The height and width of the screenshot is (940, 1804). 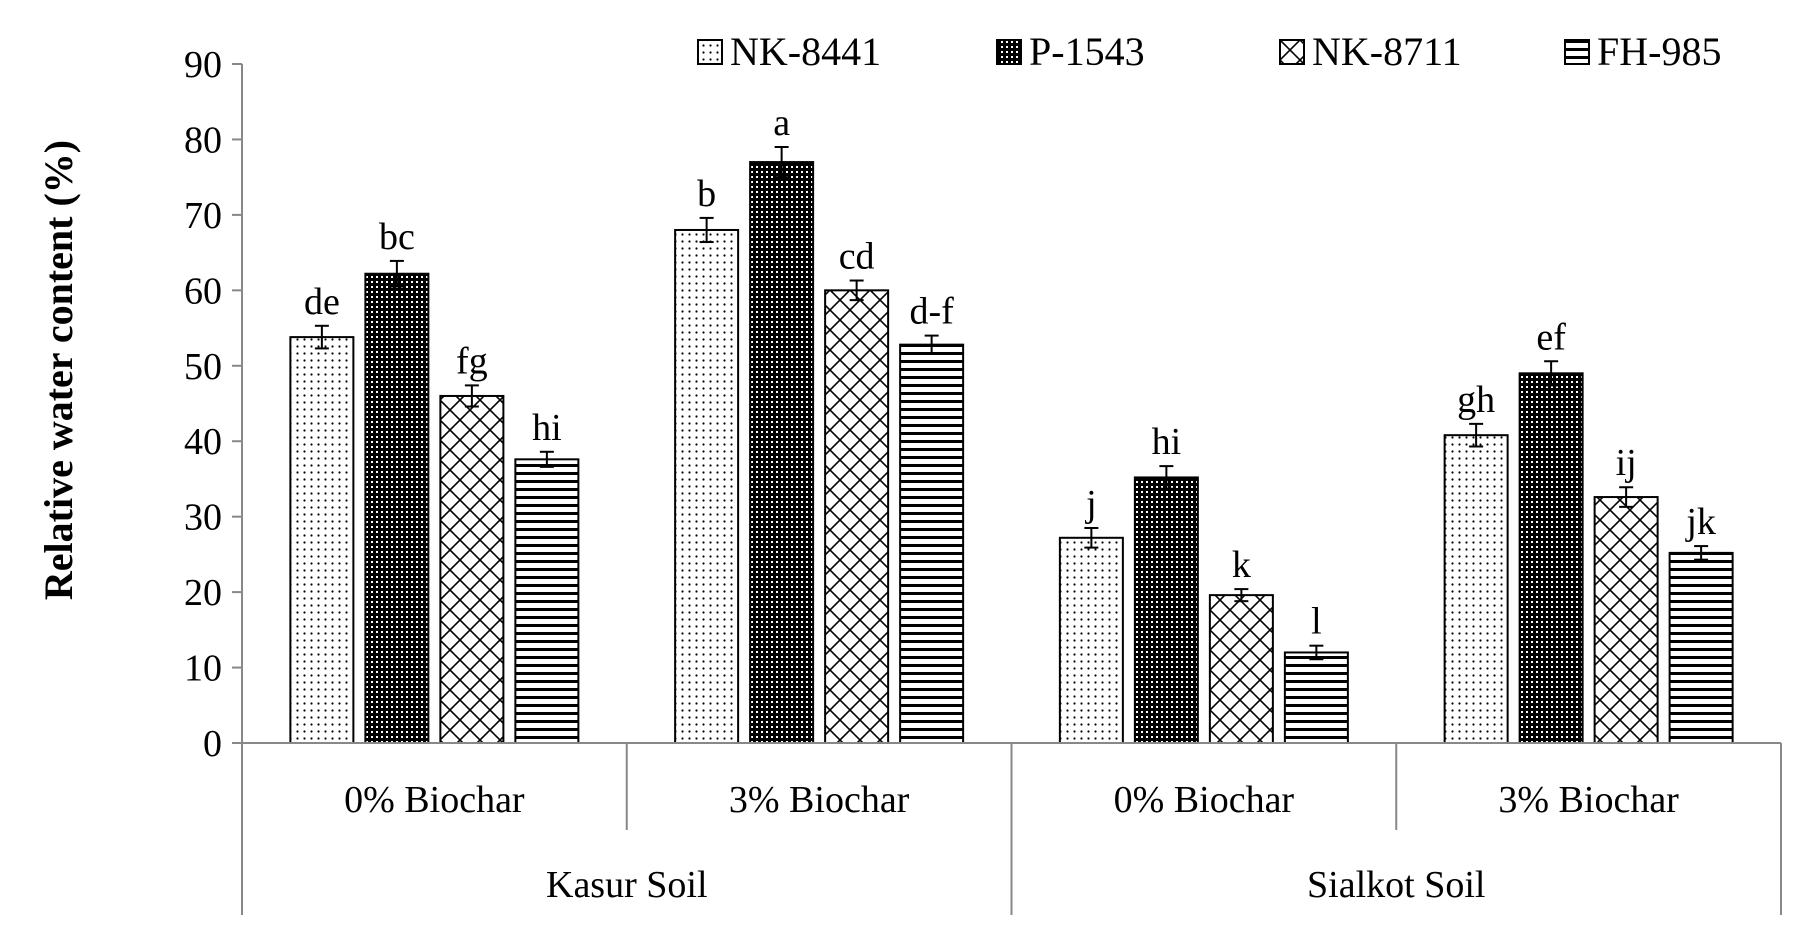 What do you see at coordinates (322, 302) in the screenshot?
I see `significance-letter: de` at bounding box center [322, 302].